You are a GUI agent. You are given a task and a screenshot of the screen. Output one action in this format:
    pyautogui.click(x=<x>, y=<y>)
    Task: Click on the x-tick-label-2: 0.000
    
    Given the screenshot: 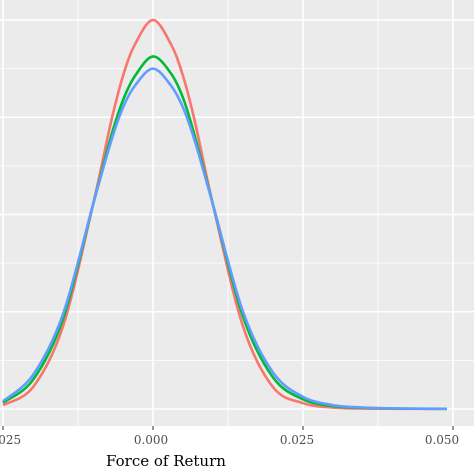 What is the action you would take?
    pyautogui.click(x=151, y=440)
    